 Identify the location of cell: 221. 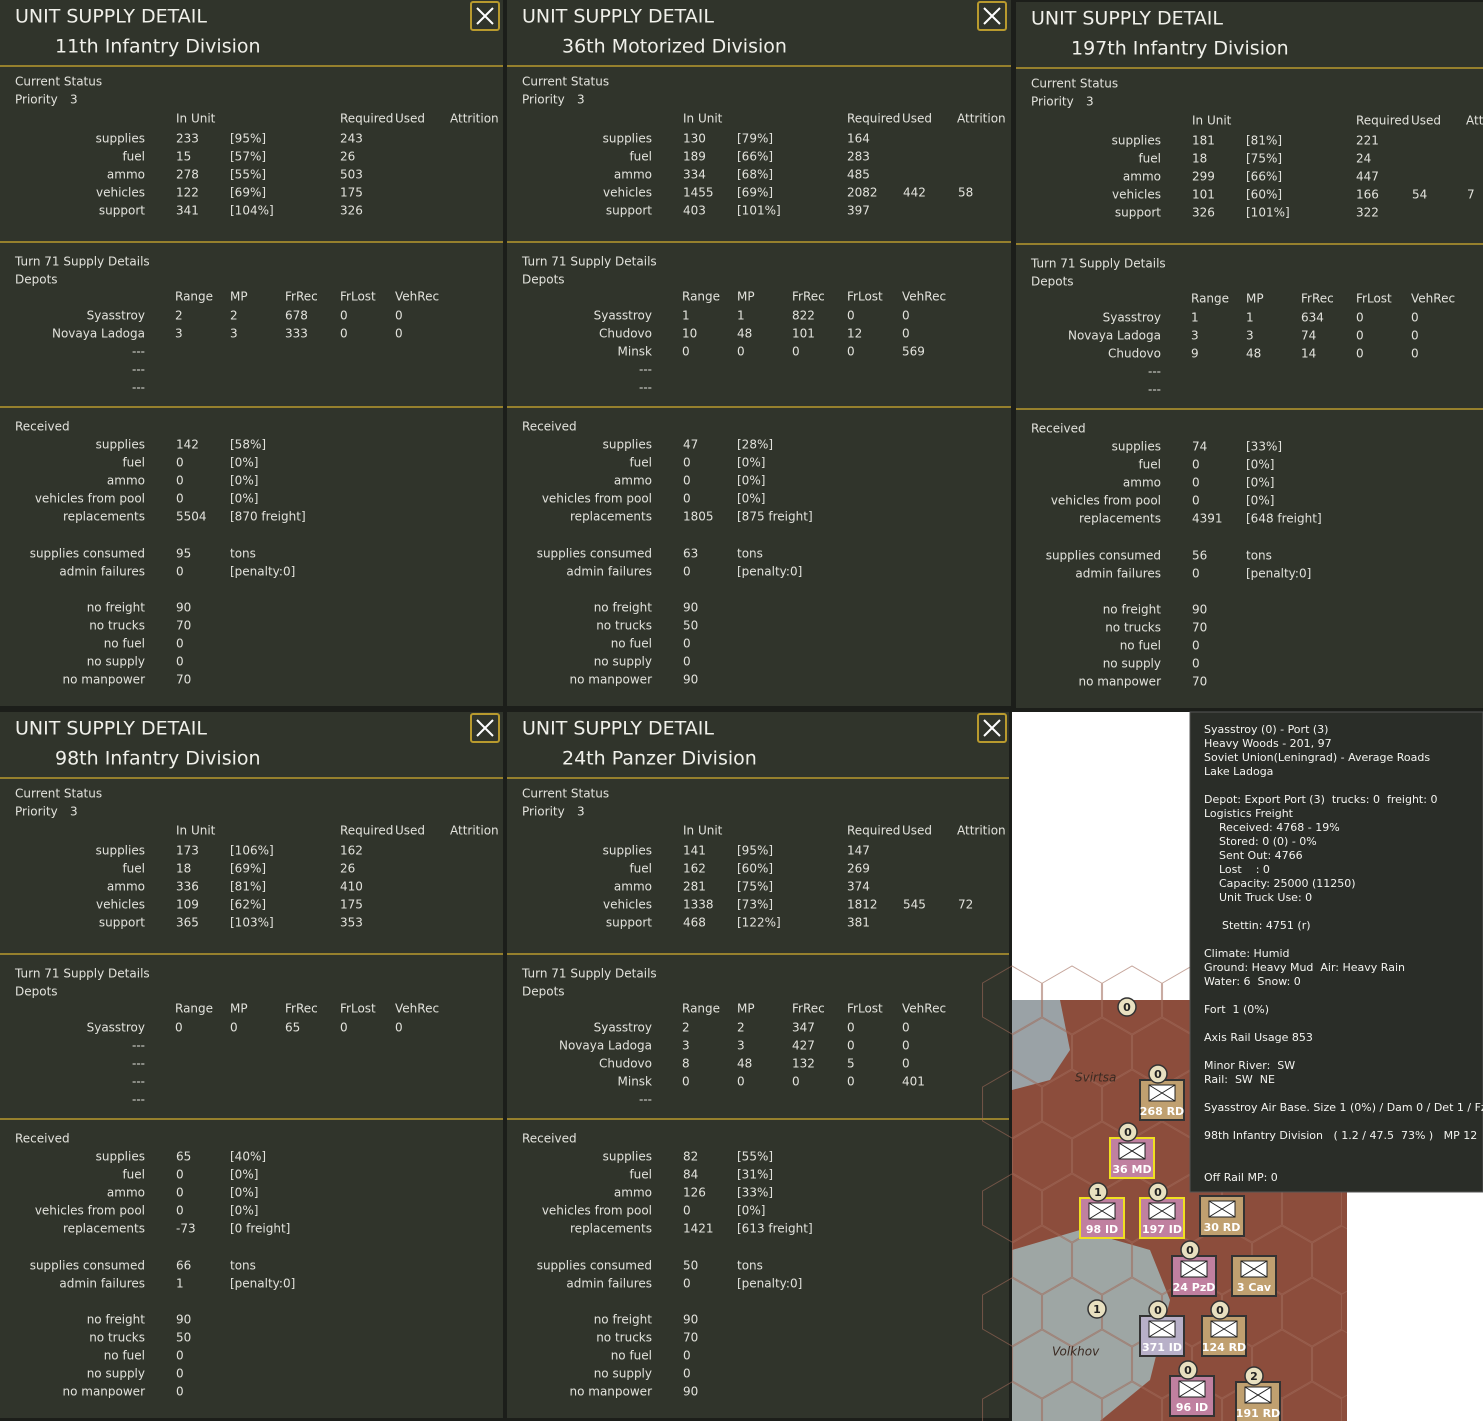
(1367, 141).